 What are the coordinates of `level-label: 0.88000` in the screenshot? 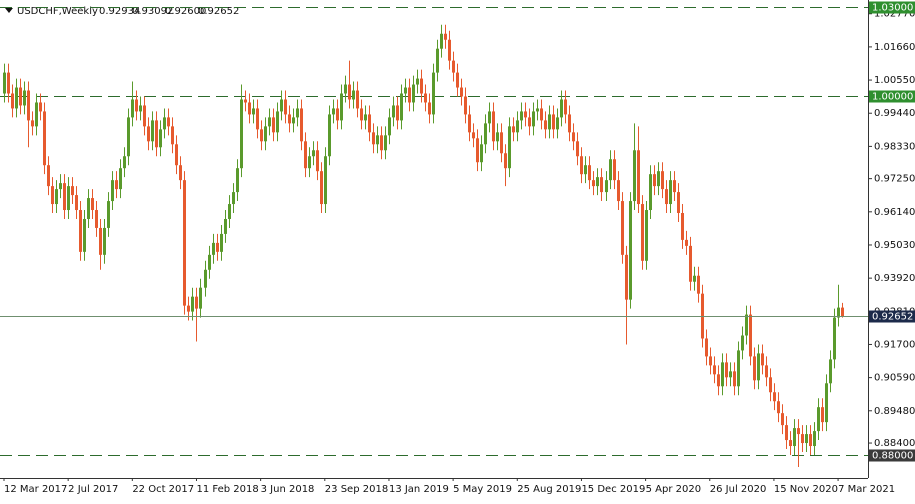 It's located at (892, 456).